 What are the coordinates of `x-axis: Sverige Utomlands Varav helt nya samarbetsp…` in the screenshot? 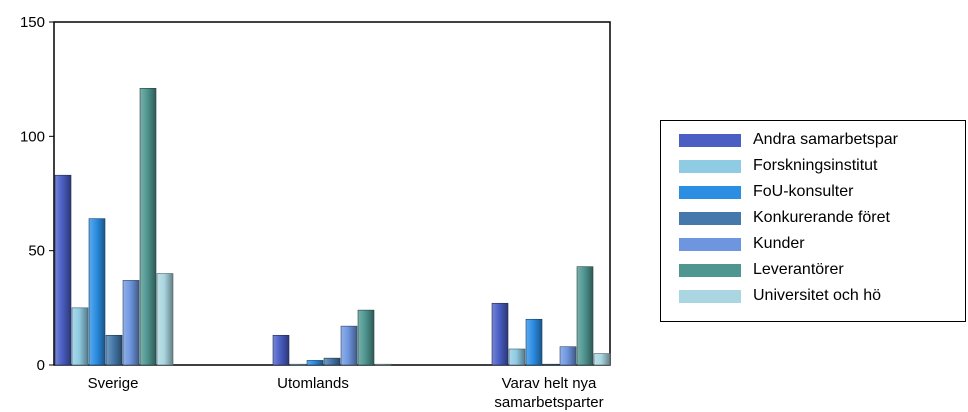 It's located at (346, 393).